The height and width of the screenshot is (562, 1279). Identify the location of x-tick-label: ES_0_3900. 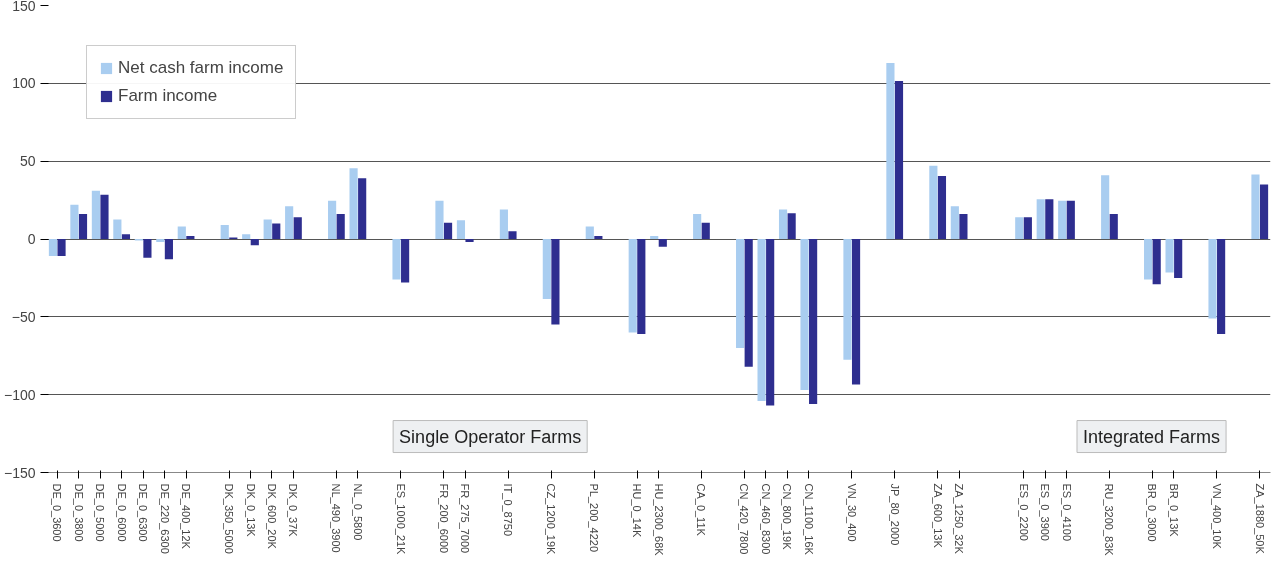
(1045, 512).